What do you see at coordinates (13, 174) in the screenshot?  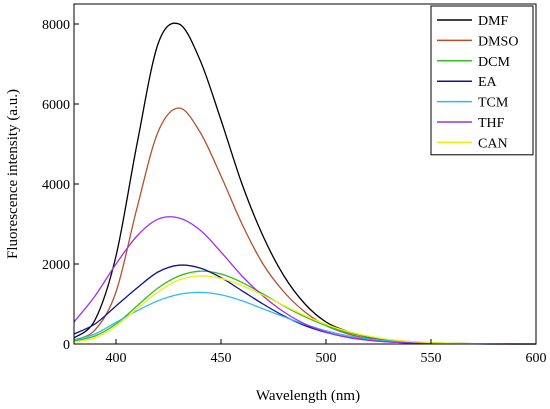 I see `y-axis-label: Fluorescence intensity (a.u.)` at bounding box center [13, 174].